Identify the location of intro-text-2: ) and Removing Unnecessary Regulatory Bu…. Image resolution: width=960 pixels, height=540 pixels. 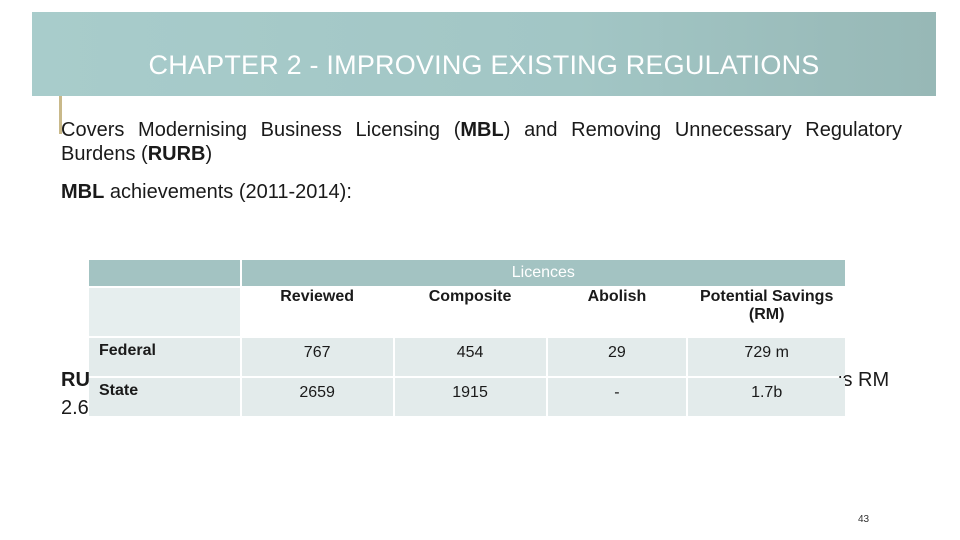
(481, 142).